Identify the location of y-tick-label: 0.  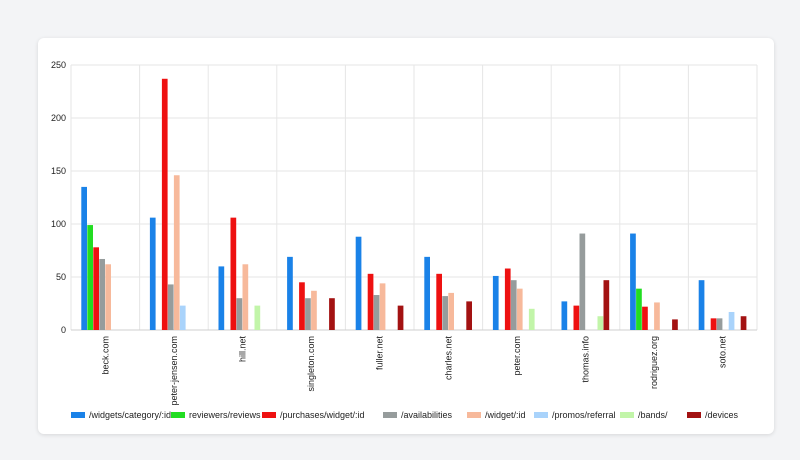
(63, 330).